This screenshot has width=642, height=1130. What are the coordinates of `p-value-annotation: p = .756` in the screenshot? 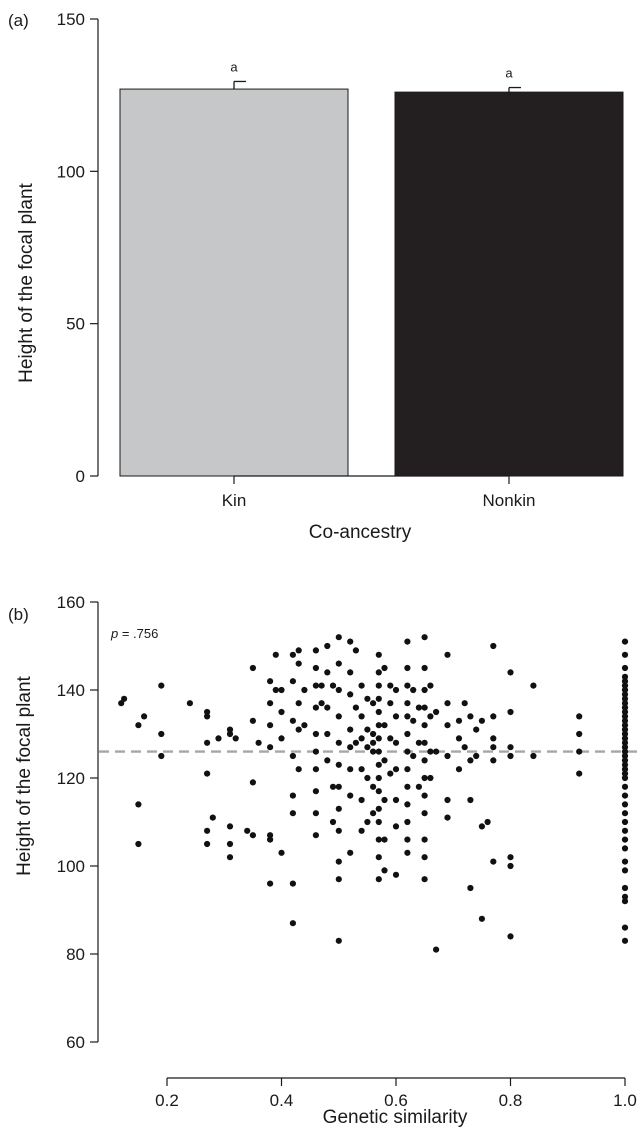 It's located at (134, 633).